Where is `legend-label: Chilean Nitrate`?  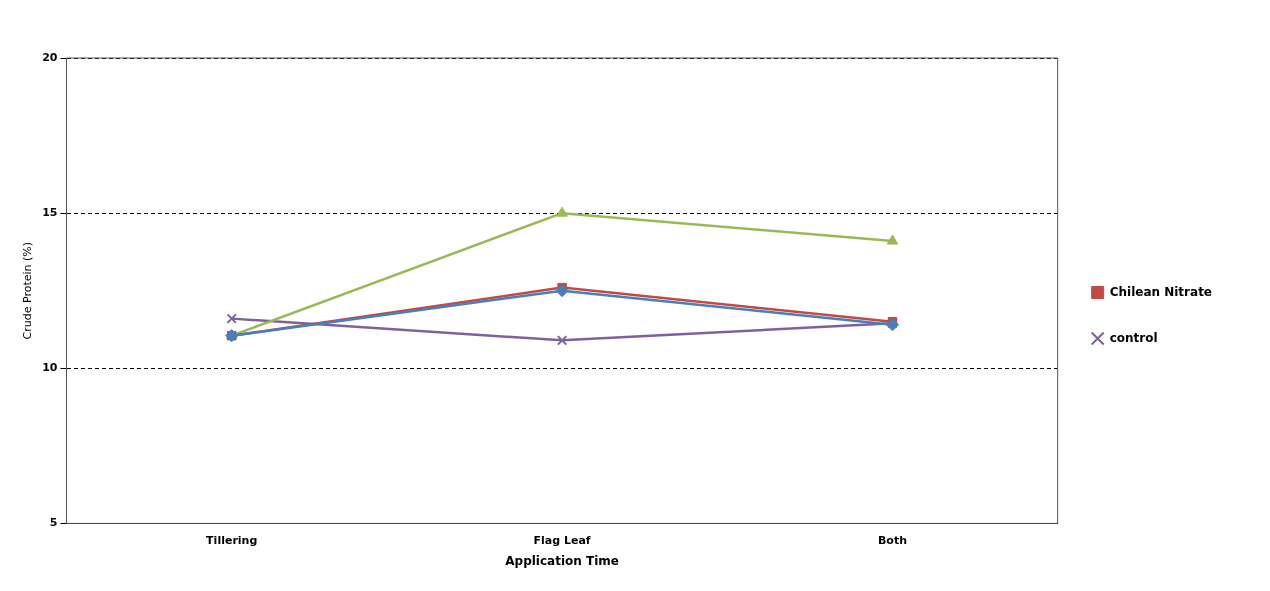 legend-label: Chilean Nitrate is located at coordinates (1161, 291).